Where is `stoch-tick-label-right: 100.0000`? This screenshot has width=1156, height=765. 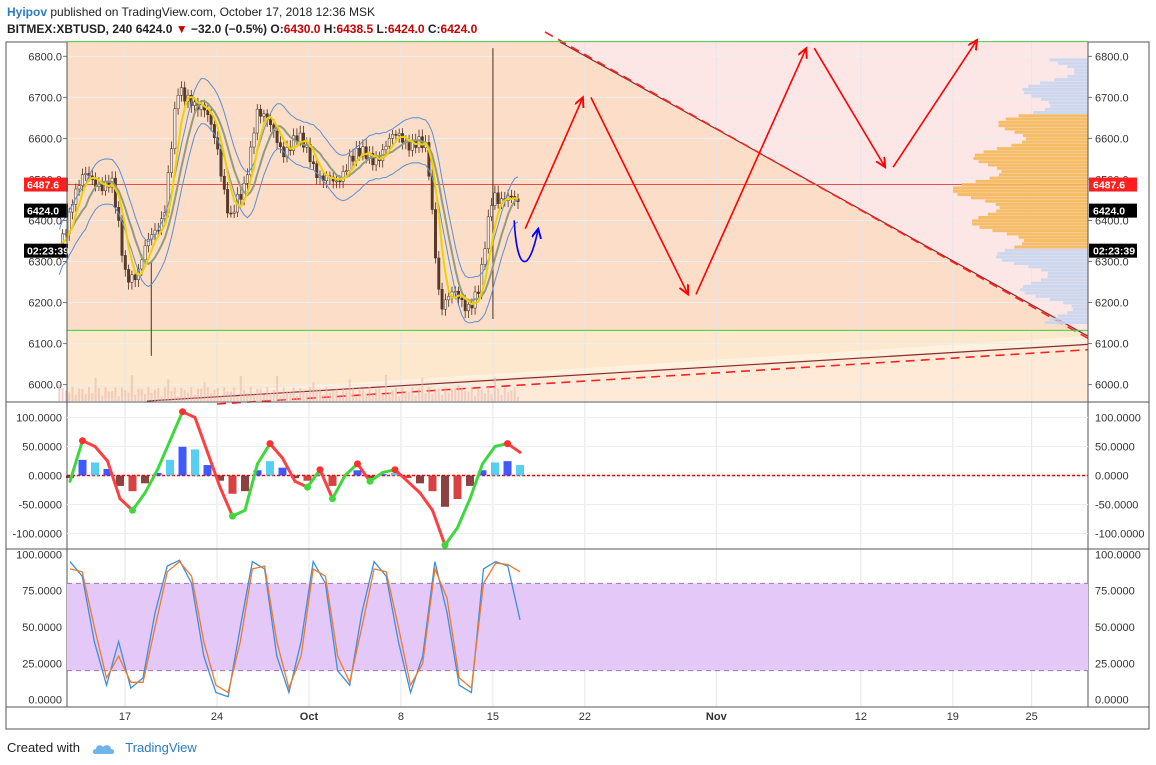
stoch-tick-label-right: 100.0000 is located at coordinates (1118, 555).